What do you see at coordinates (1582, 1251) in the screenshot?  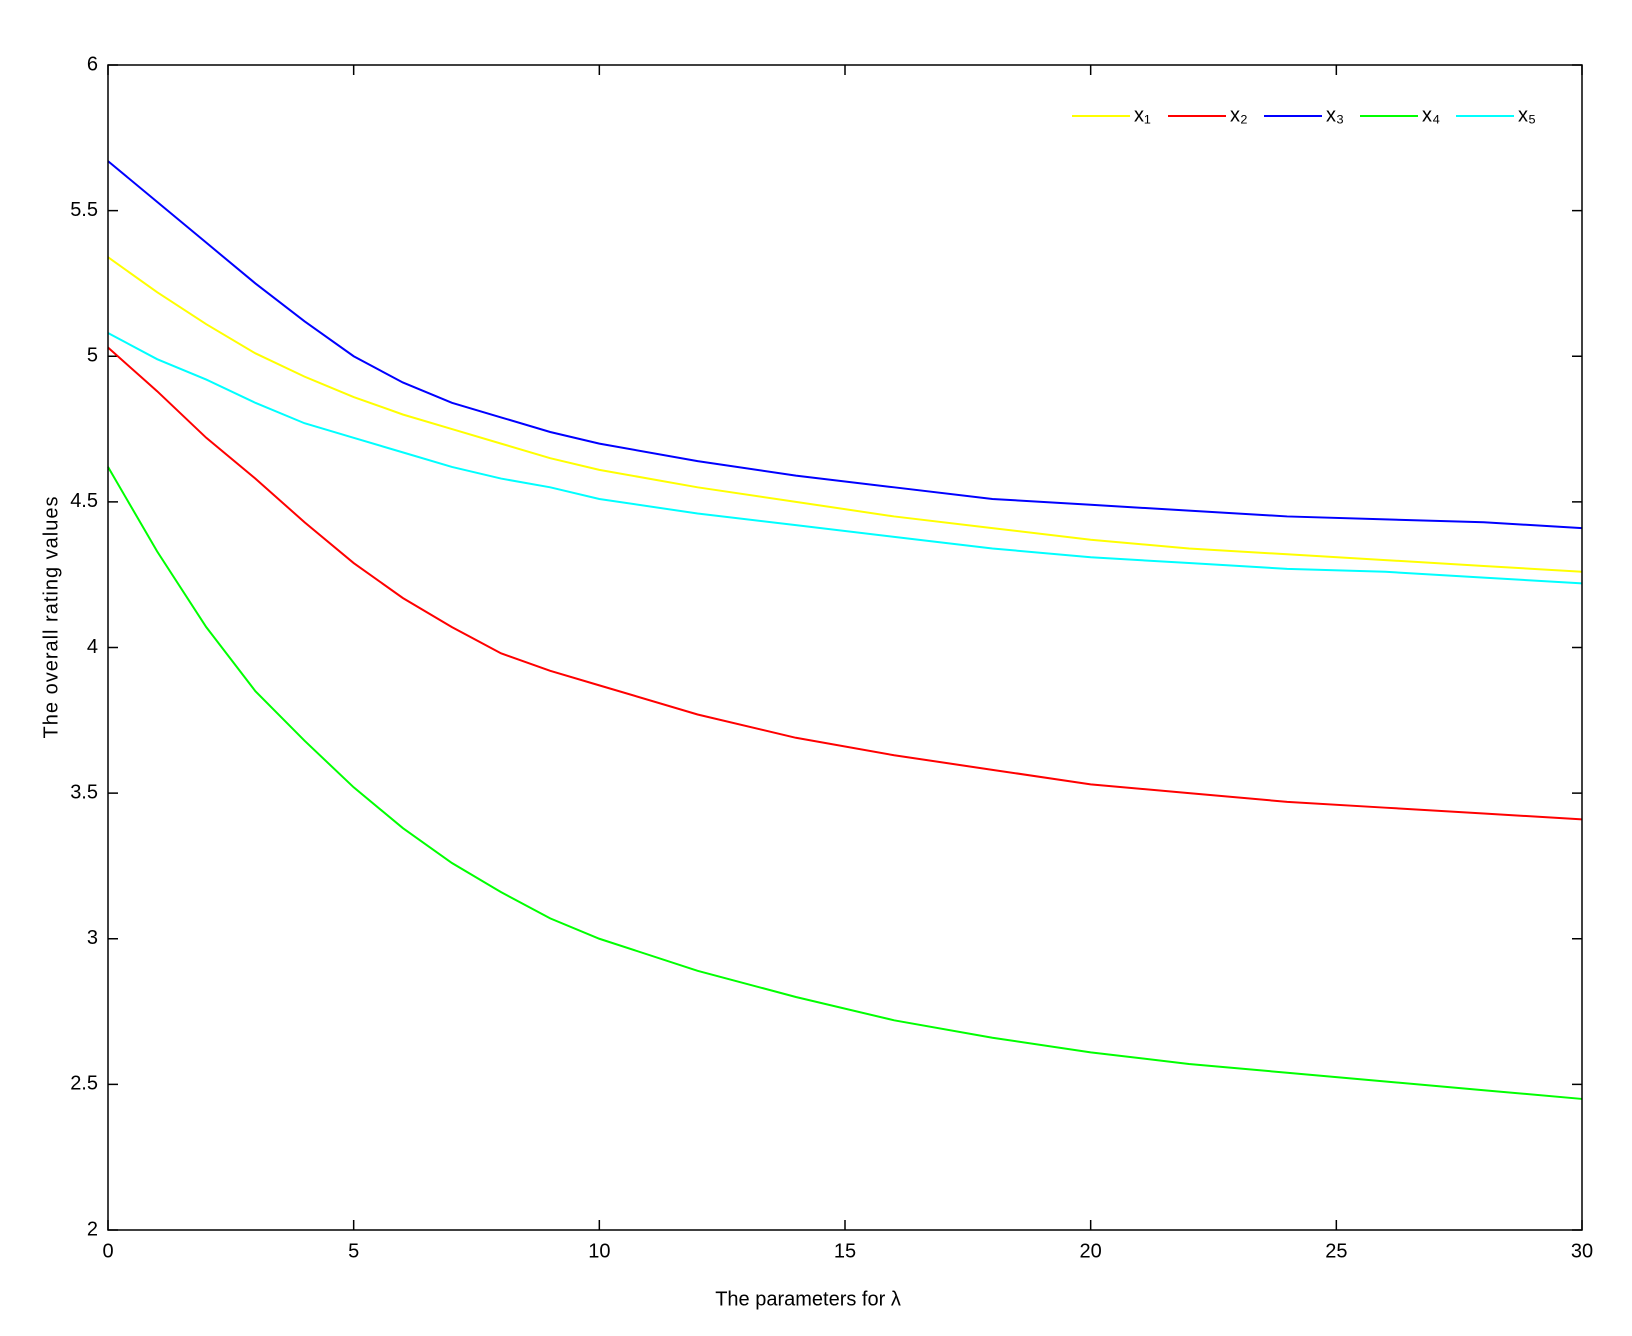 I see `x-tick-label: 30` at bounding box center [1582, 1251].